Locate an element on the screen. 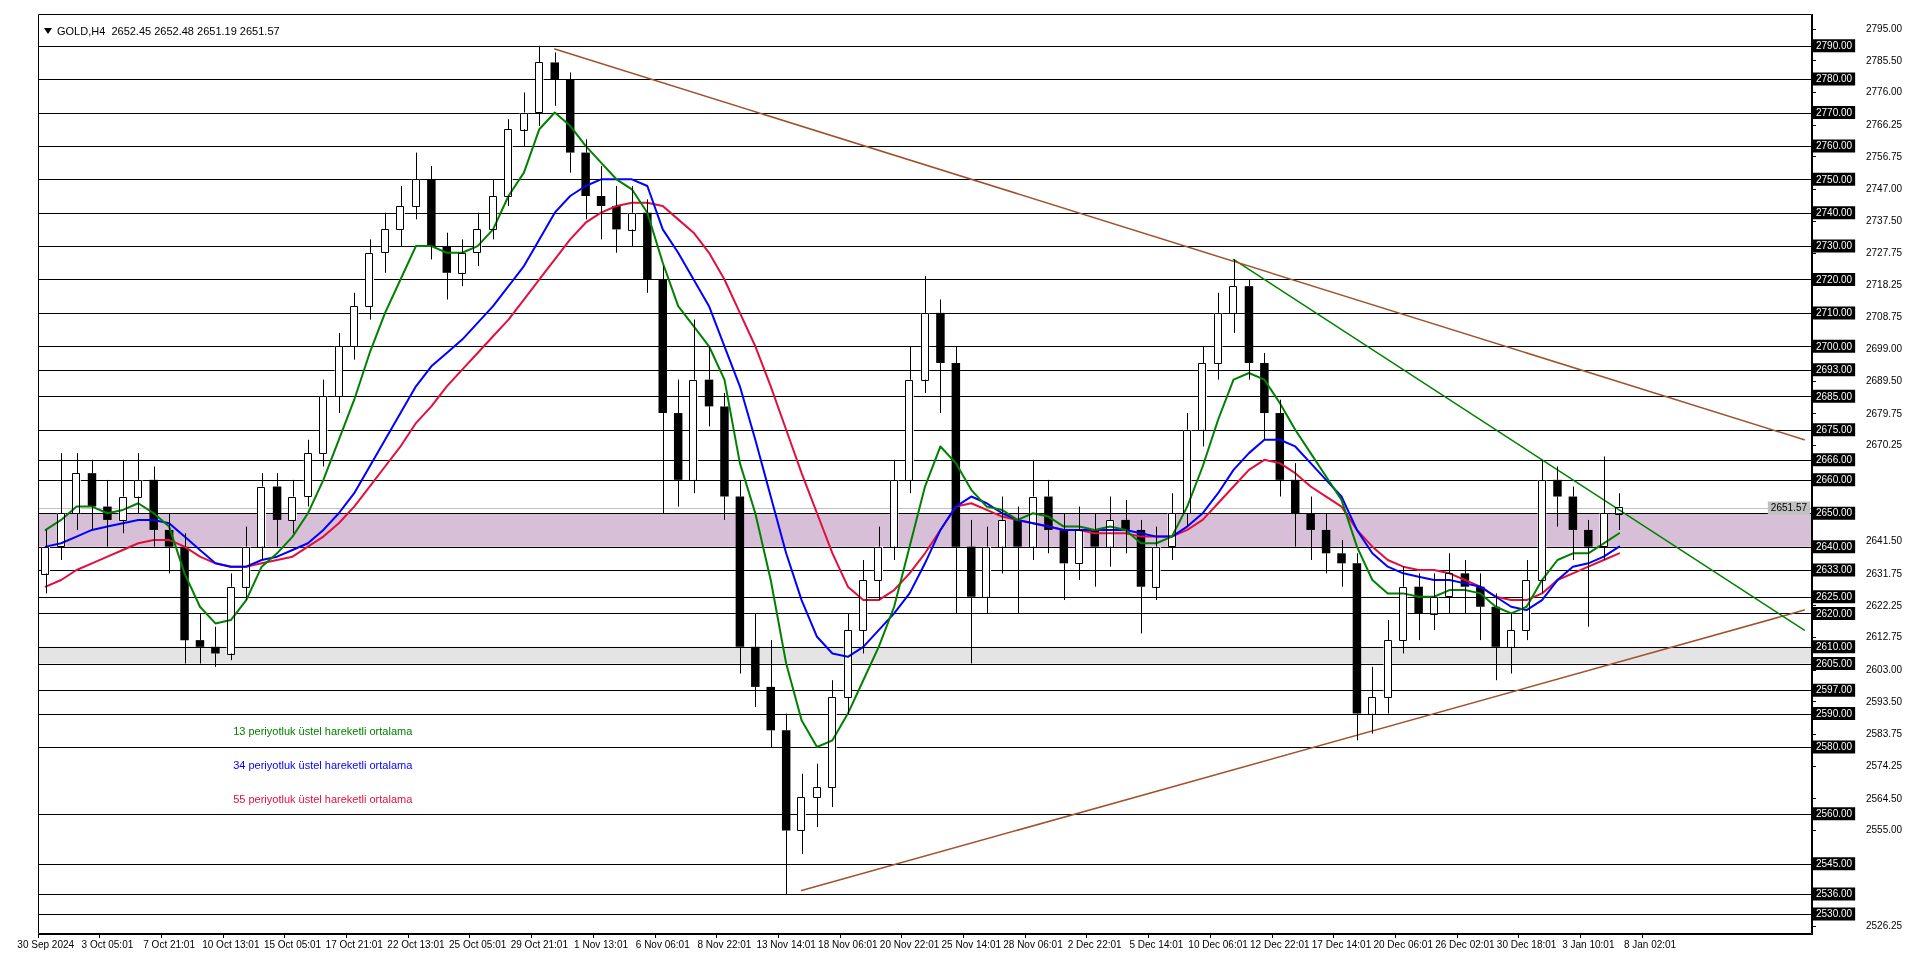  x-tick-label: 7 Oct 21:01 is located at coordinates (169, 944).